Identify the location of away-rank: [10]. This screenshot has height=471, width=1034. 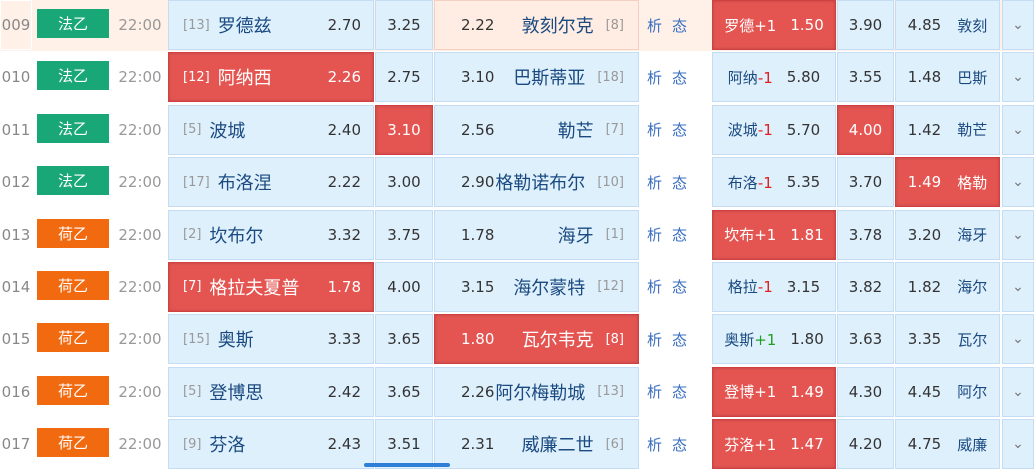
(610, 182).